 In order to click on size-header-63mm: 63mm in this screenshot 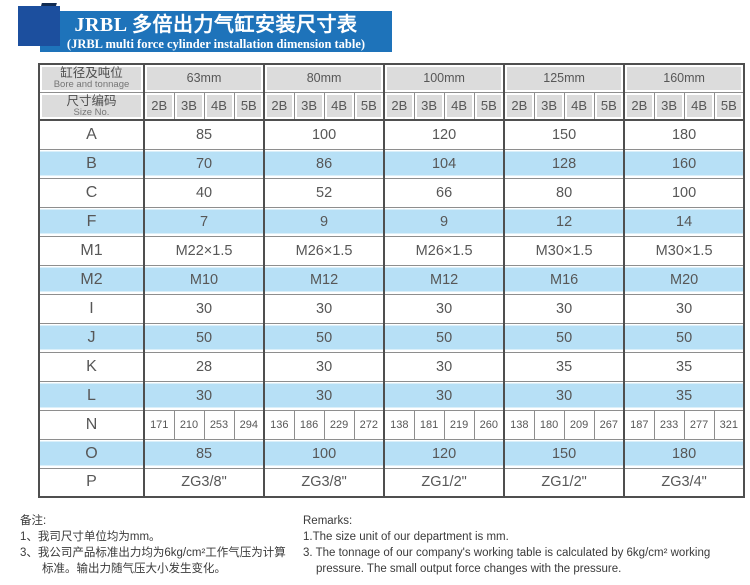, I will do `click(203, 78)`.